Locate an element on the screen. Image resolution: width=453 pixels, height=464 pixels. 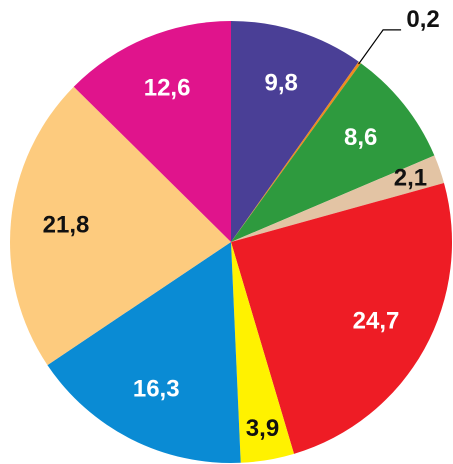
data-label: 0,2 is located at coordinates (422, 19).